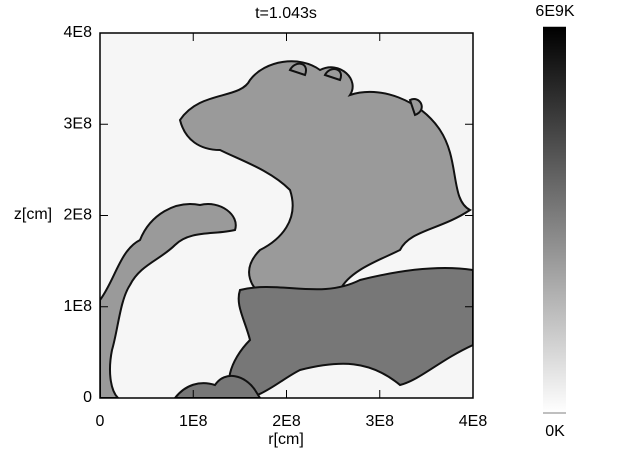 This screenshot has width=621, height=466. What do you see at coordinates (473, 421) in the screenshot?
I see `x-tick-label: 4E8` at bounding box center [473, 421].